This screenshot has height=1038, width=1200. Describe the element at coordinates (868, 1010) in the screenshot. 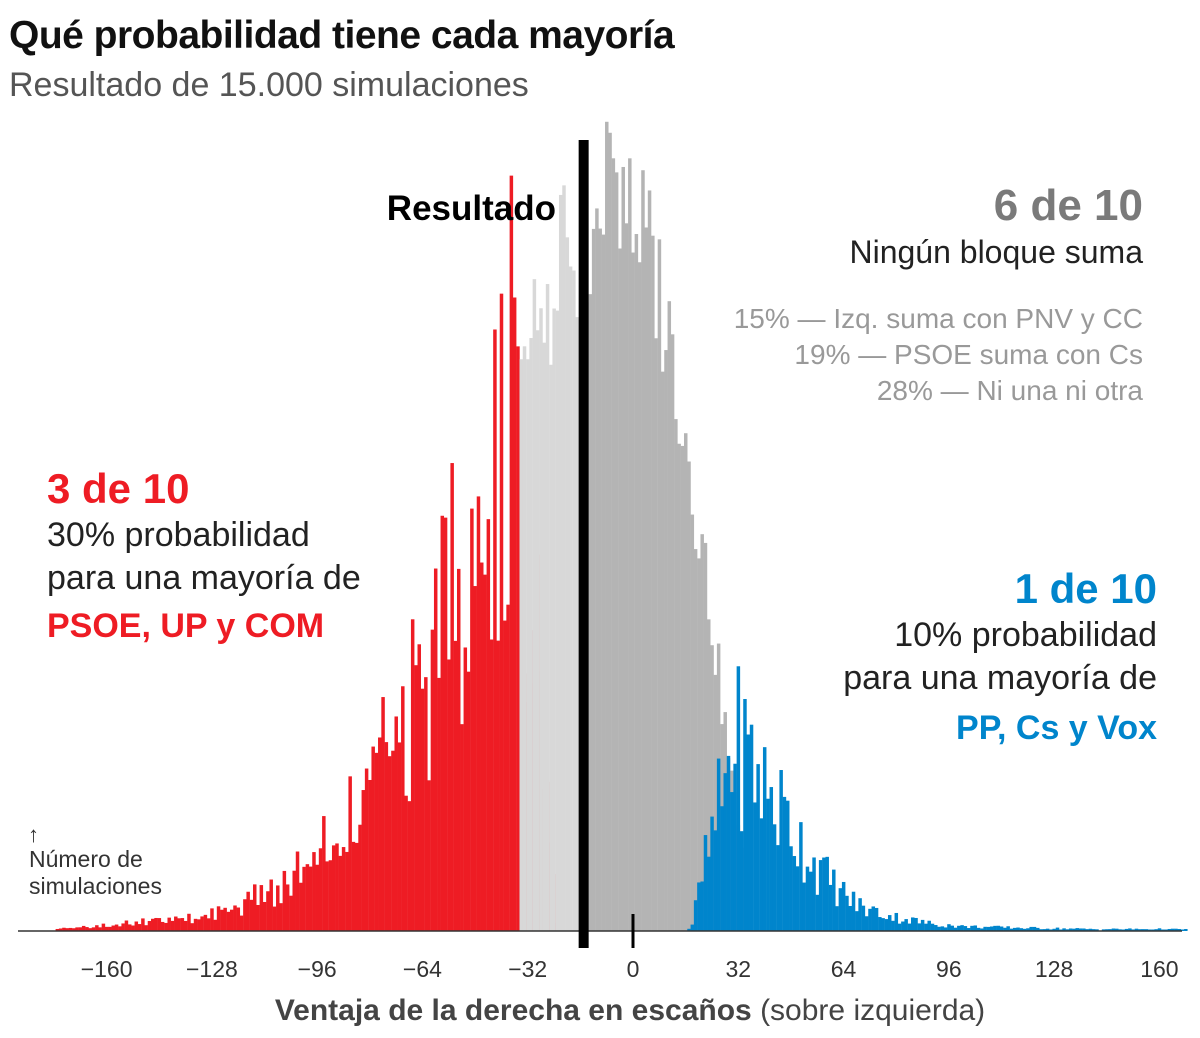

I see `x-axis-label-rest: (sobre izquierda)` at that location.